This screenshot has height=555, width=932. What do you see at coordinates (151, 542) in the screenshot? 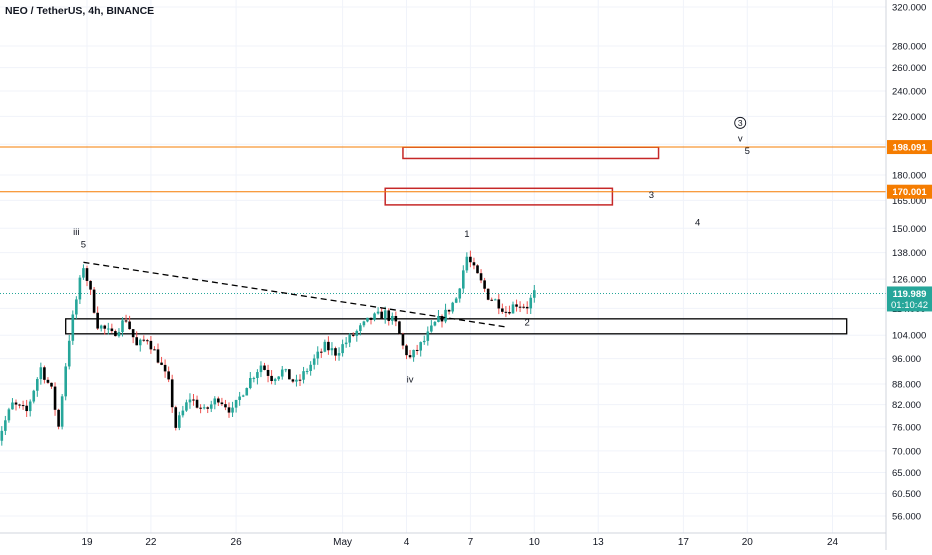
I see `x-tick-label: 22` at bounding box center [151, 542].